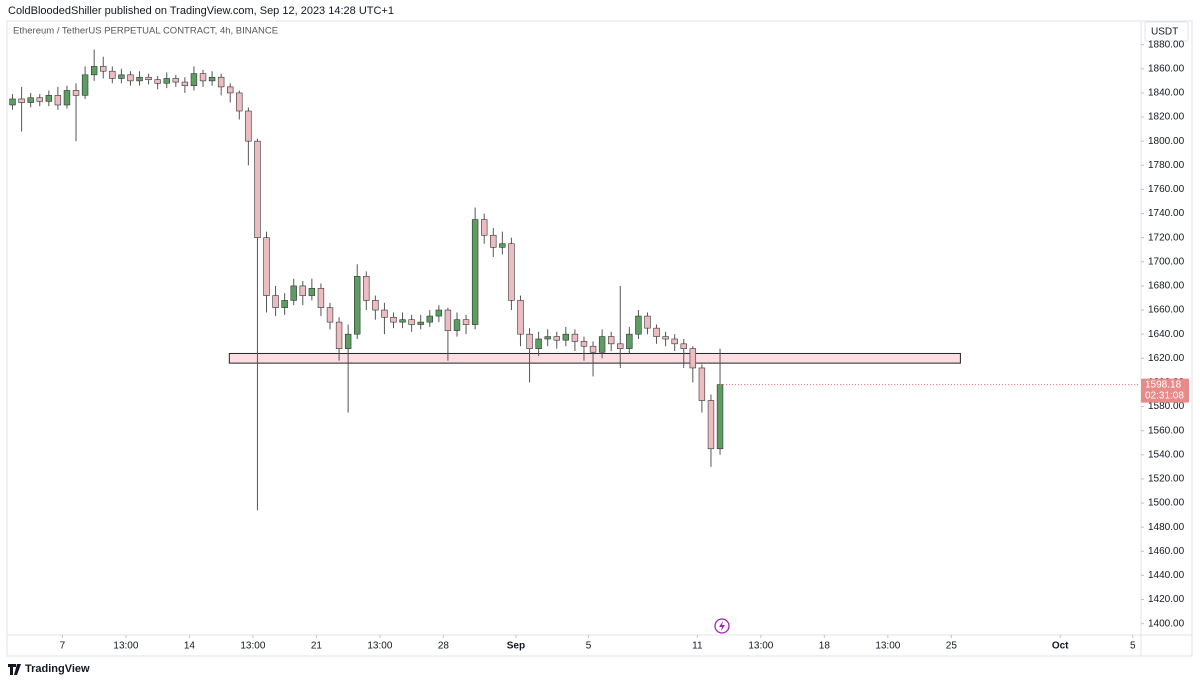 The height and width of the screenshot is (686, 1200). I want to click on y-tick-label: 1660.00, so click(1166, 310).